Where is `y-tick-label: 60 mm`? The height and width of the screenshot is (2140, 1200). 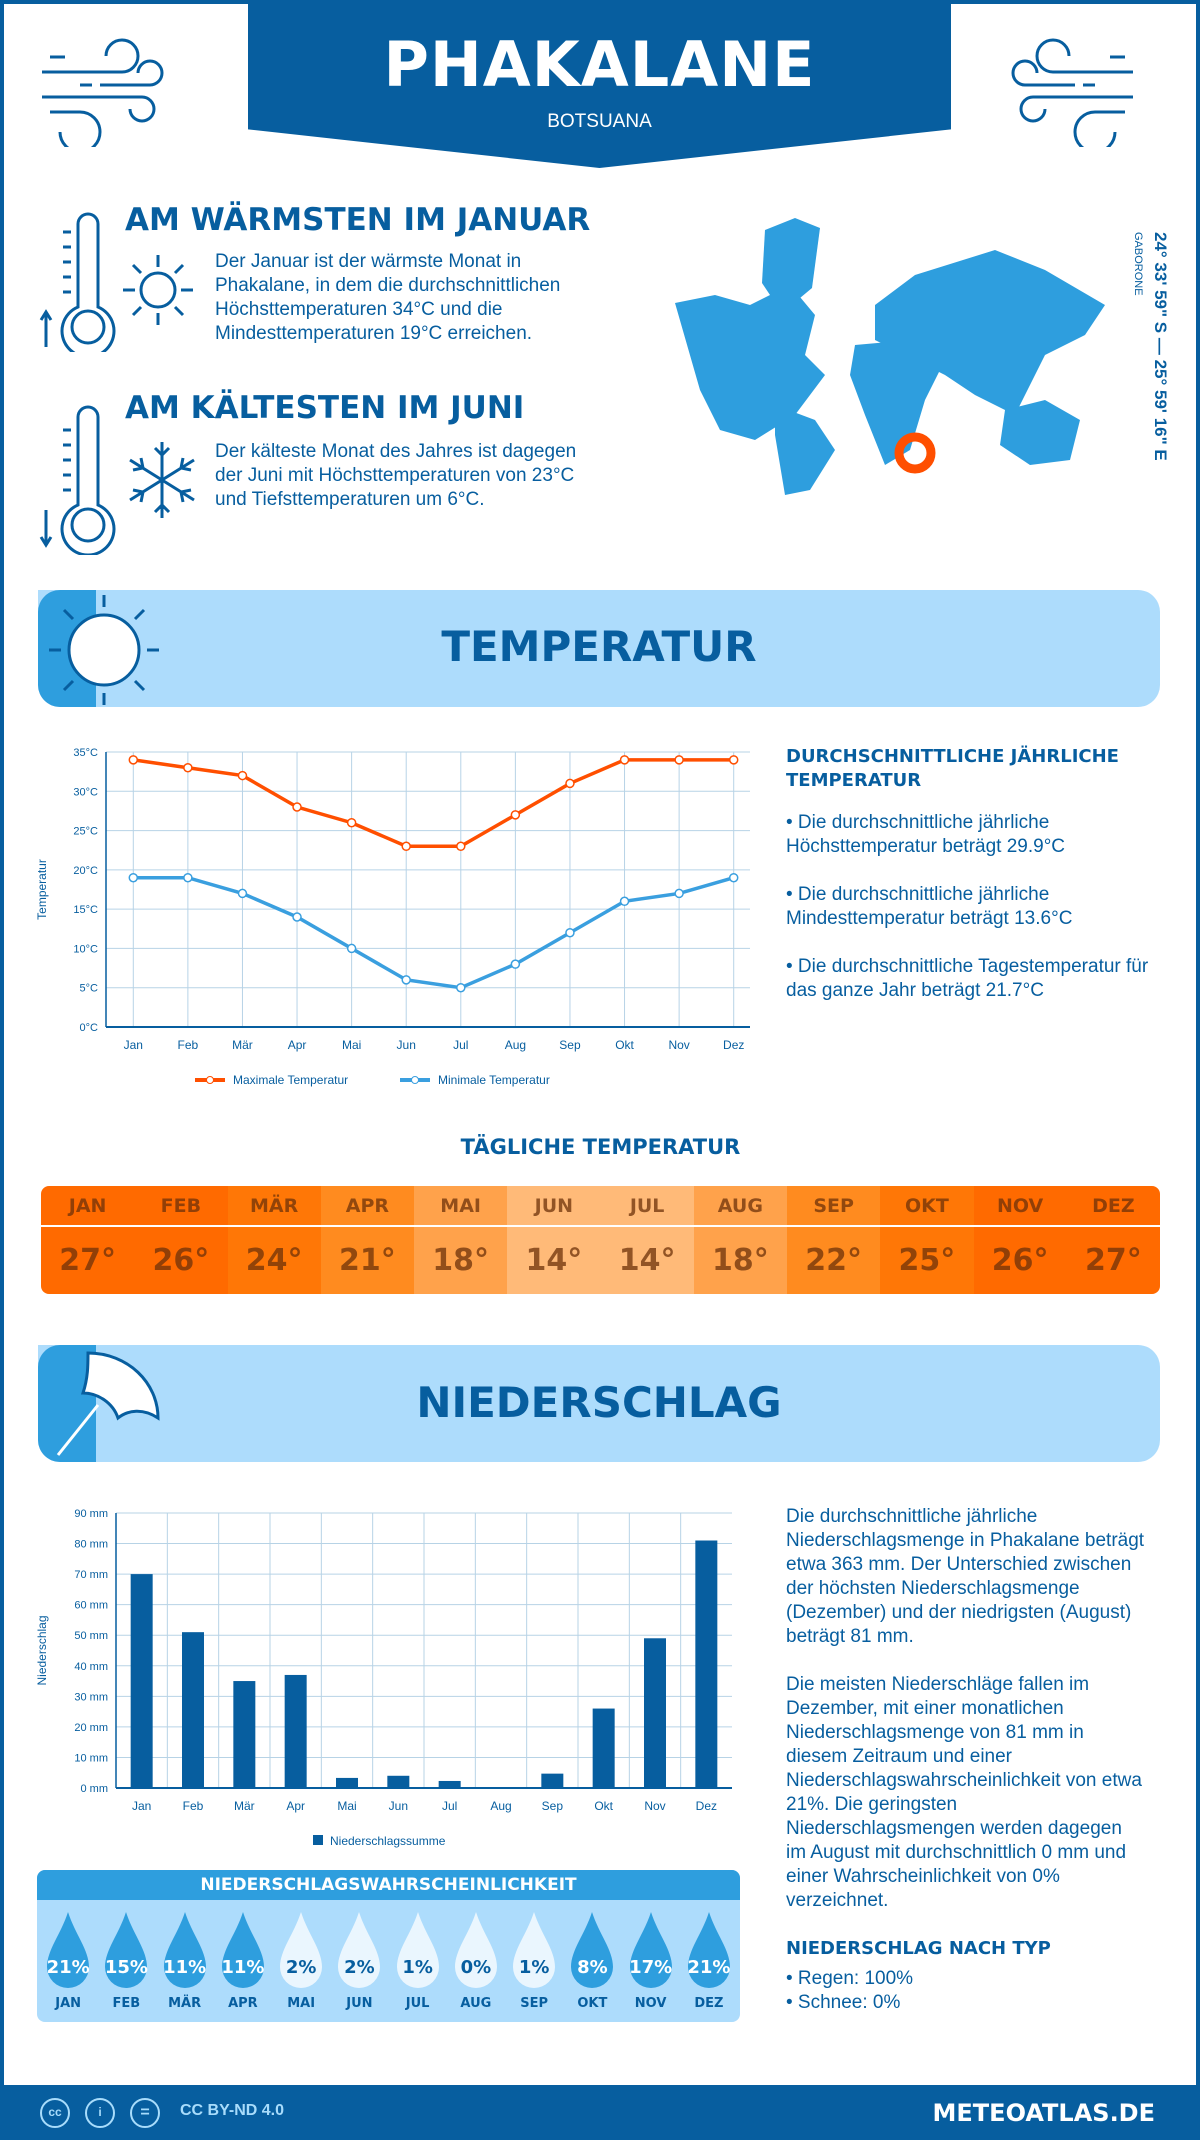
y-tick-label: 60 mm is located at coordinates (91, 1606).